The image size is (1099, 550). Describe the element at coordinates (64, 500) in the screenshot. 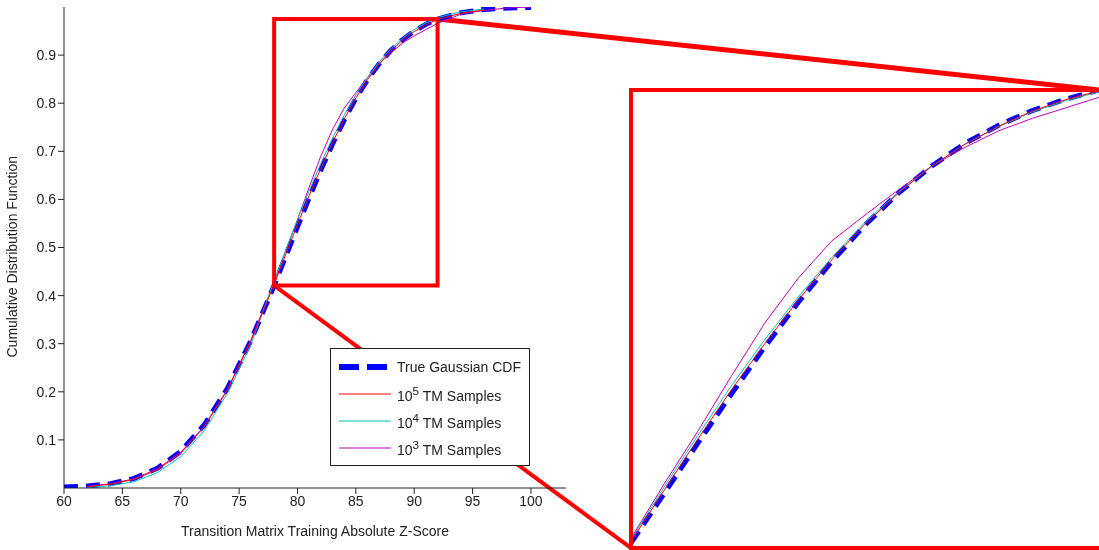

I see `x-tick-label: 60` at that location.